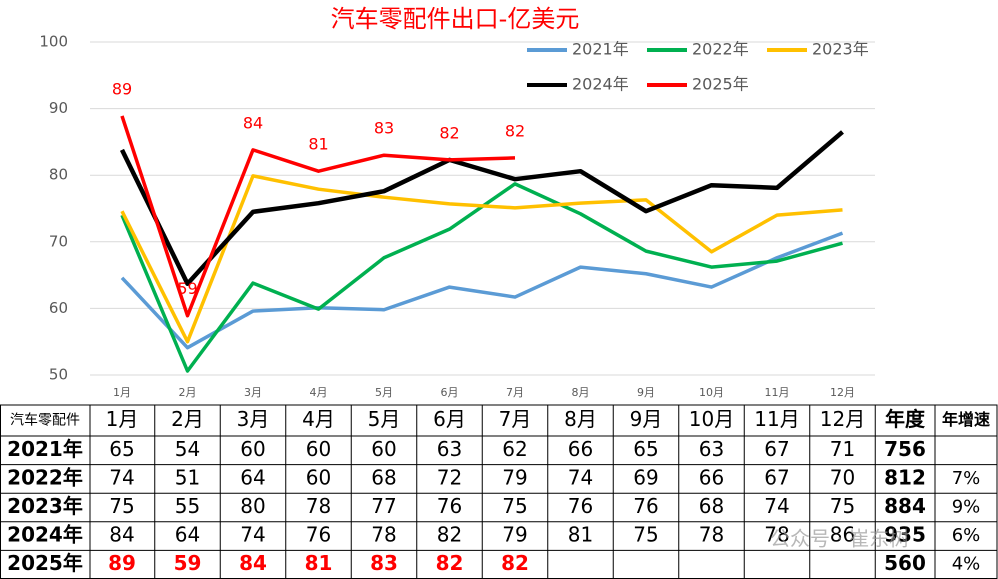 This screenshot has width=998, height=579. What do you see at coordinates (187, 419) in the screenshot?
I see `table-header: 2月` at bounding box center [187, 419].